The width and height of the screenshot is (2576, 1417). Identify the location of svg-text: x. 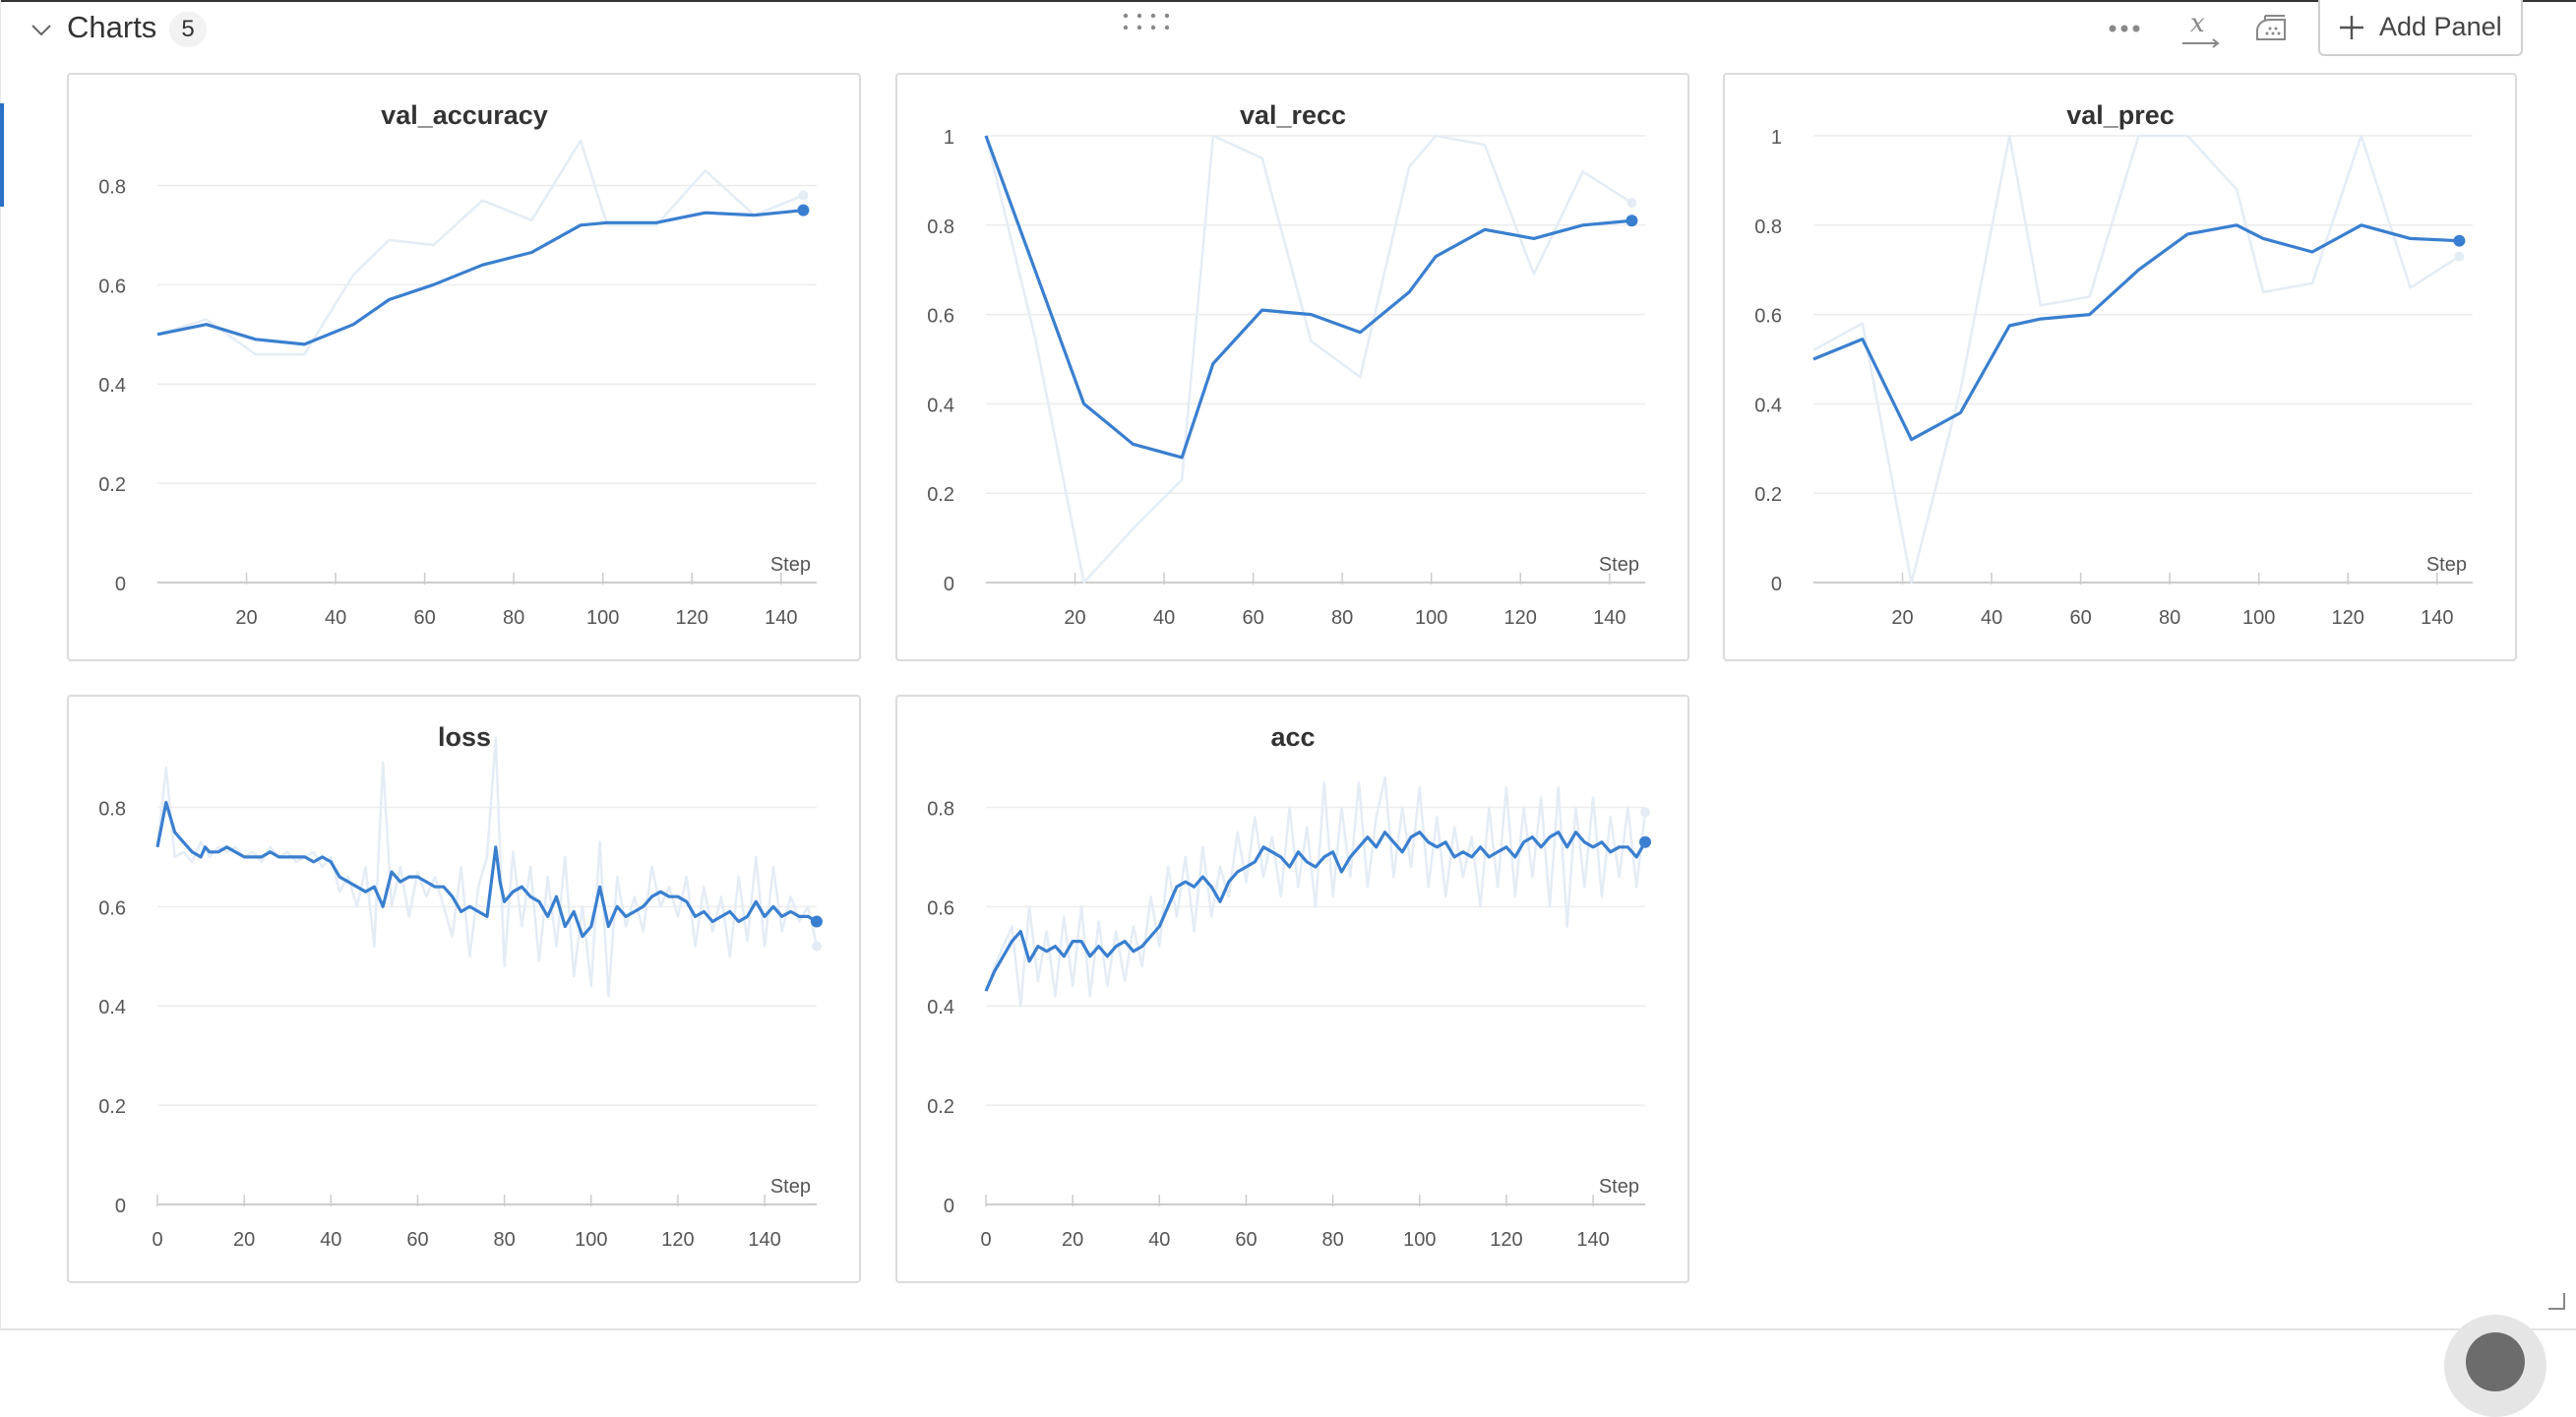
(2197, 23).